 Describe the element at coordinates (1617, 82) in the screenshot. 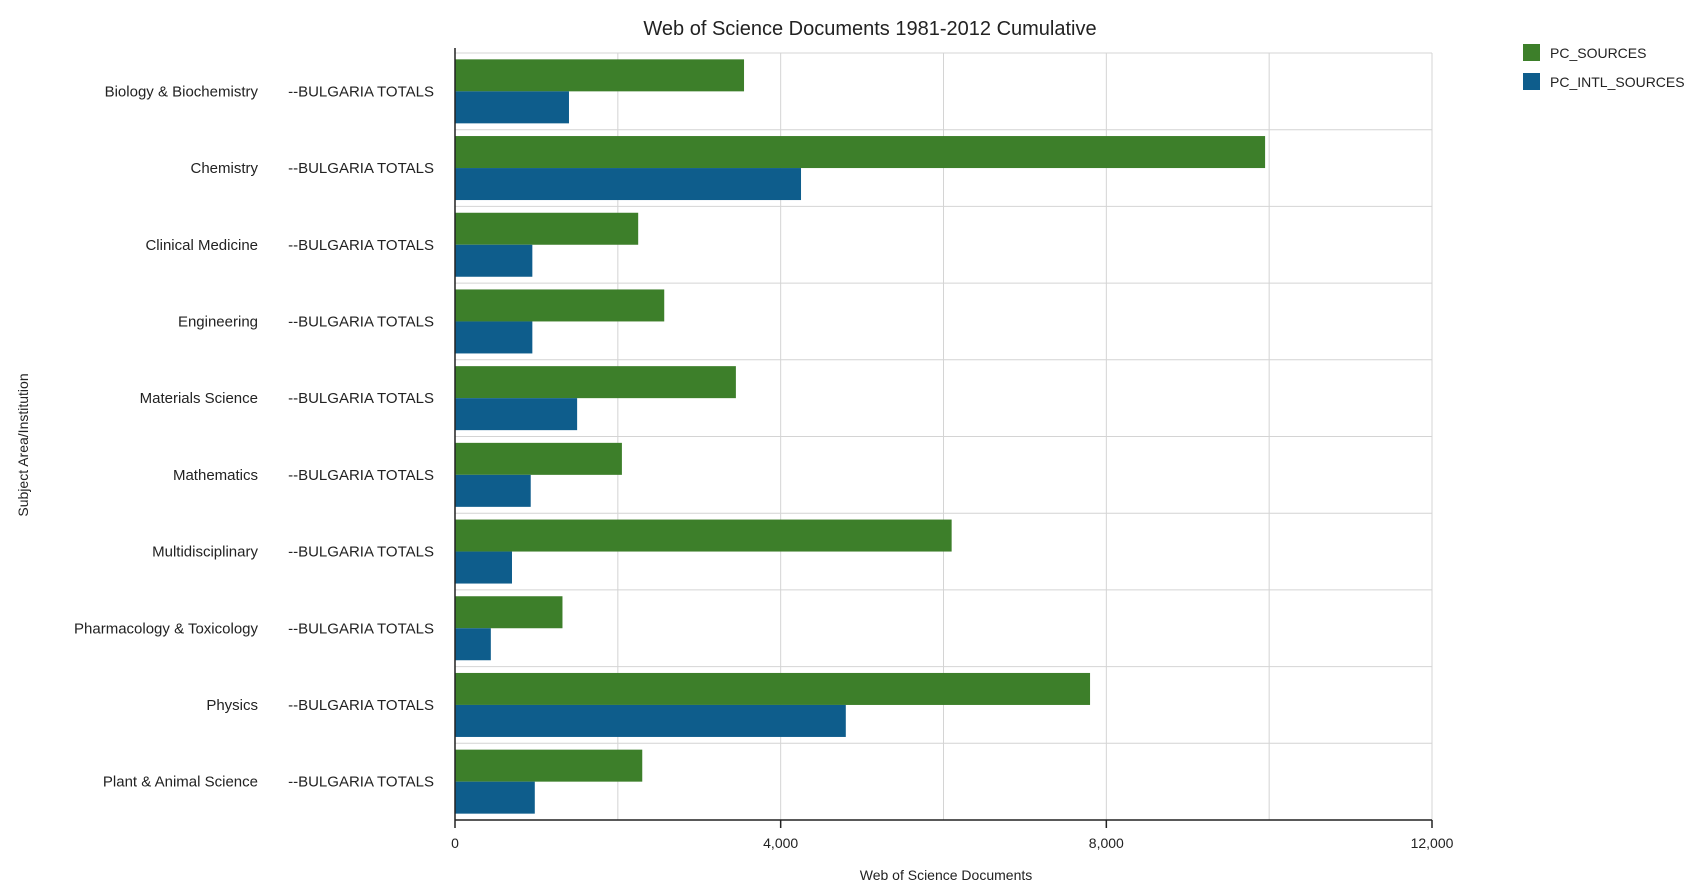

I see `legend-label: PC_INTL_SOURCES` at that location.